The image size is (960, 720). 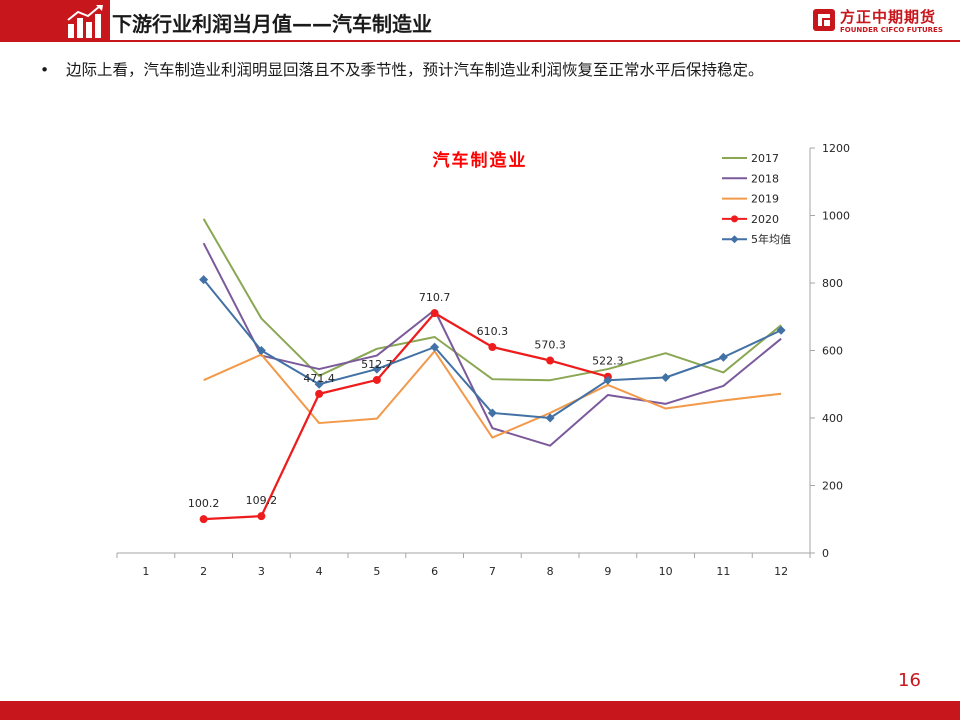 I want to click on x-tick-label: 10, so click(x=666, y=571).